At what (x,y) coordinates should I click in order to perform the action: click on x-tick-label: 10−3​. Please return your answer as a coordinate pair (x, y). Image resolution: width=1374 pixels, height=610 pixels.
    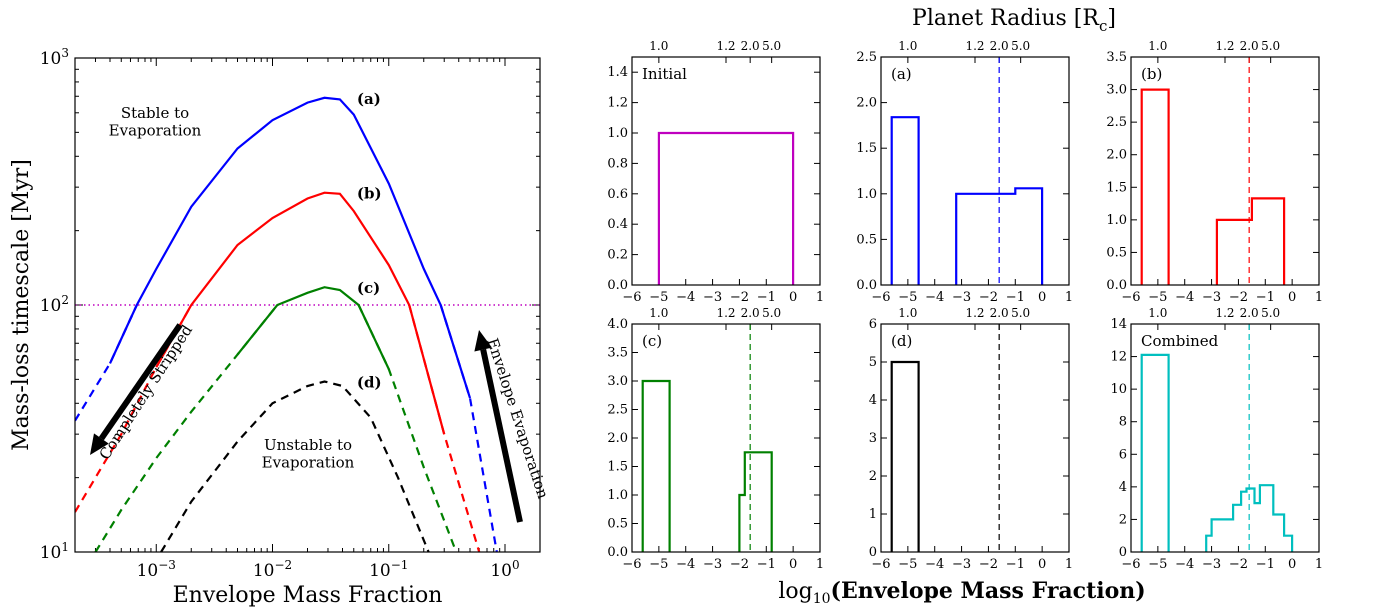
    Looking at the image, I should click on (156, 569).